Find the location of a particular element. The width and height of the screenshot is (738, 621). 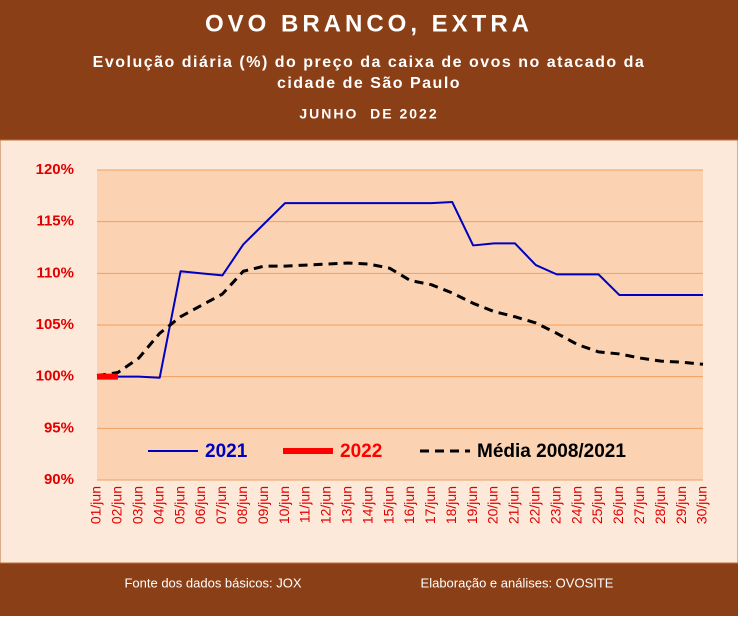

x-tick-label: 14/jun is located at coordinates (367, 505).